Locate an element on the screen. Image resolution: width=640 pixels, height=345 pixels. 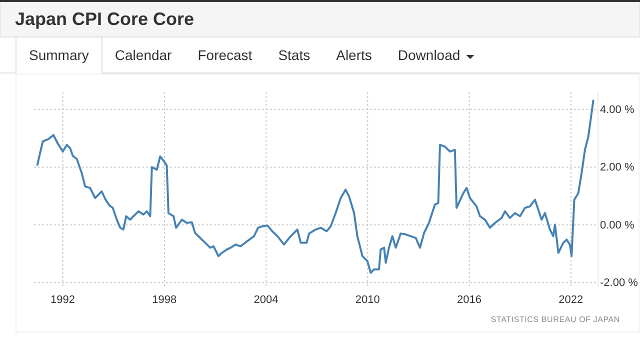
text: Calendar is located at coordinates (143, 55).